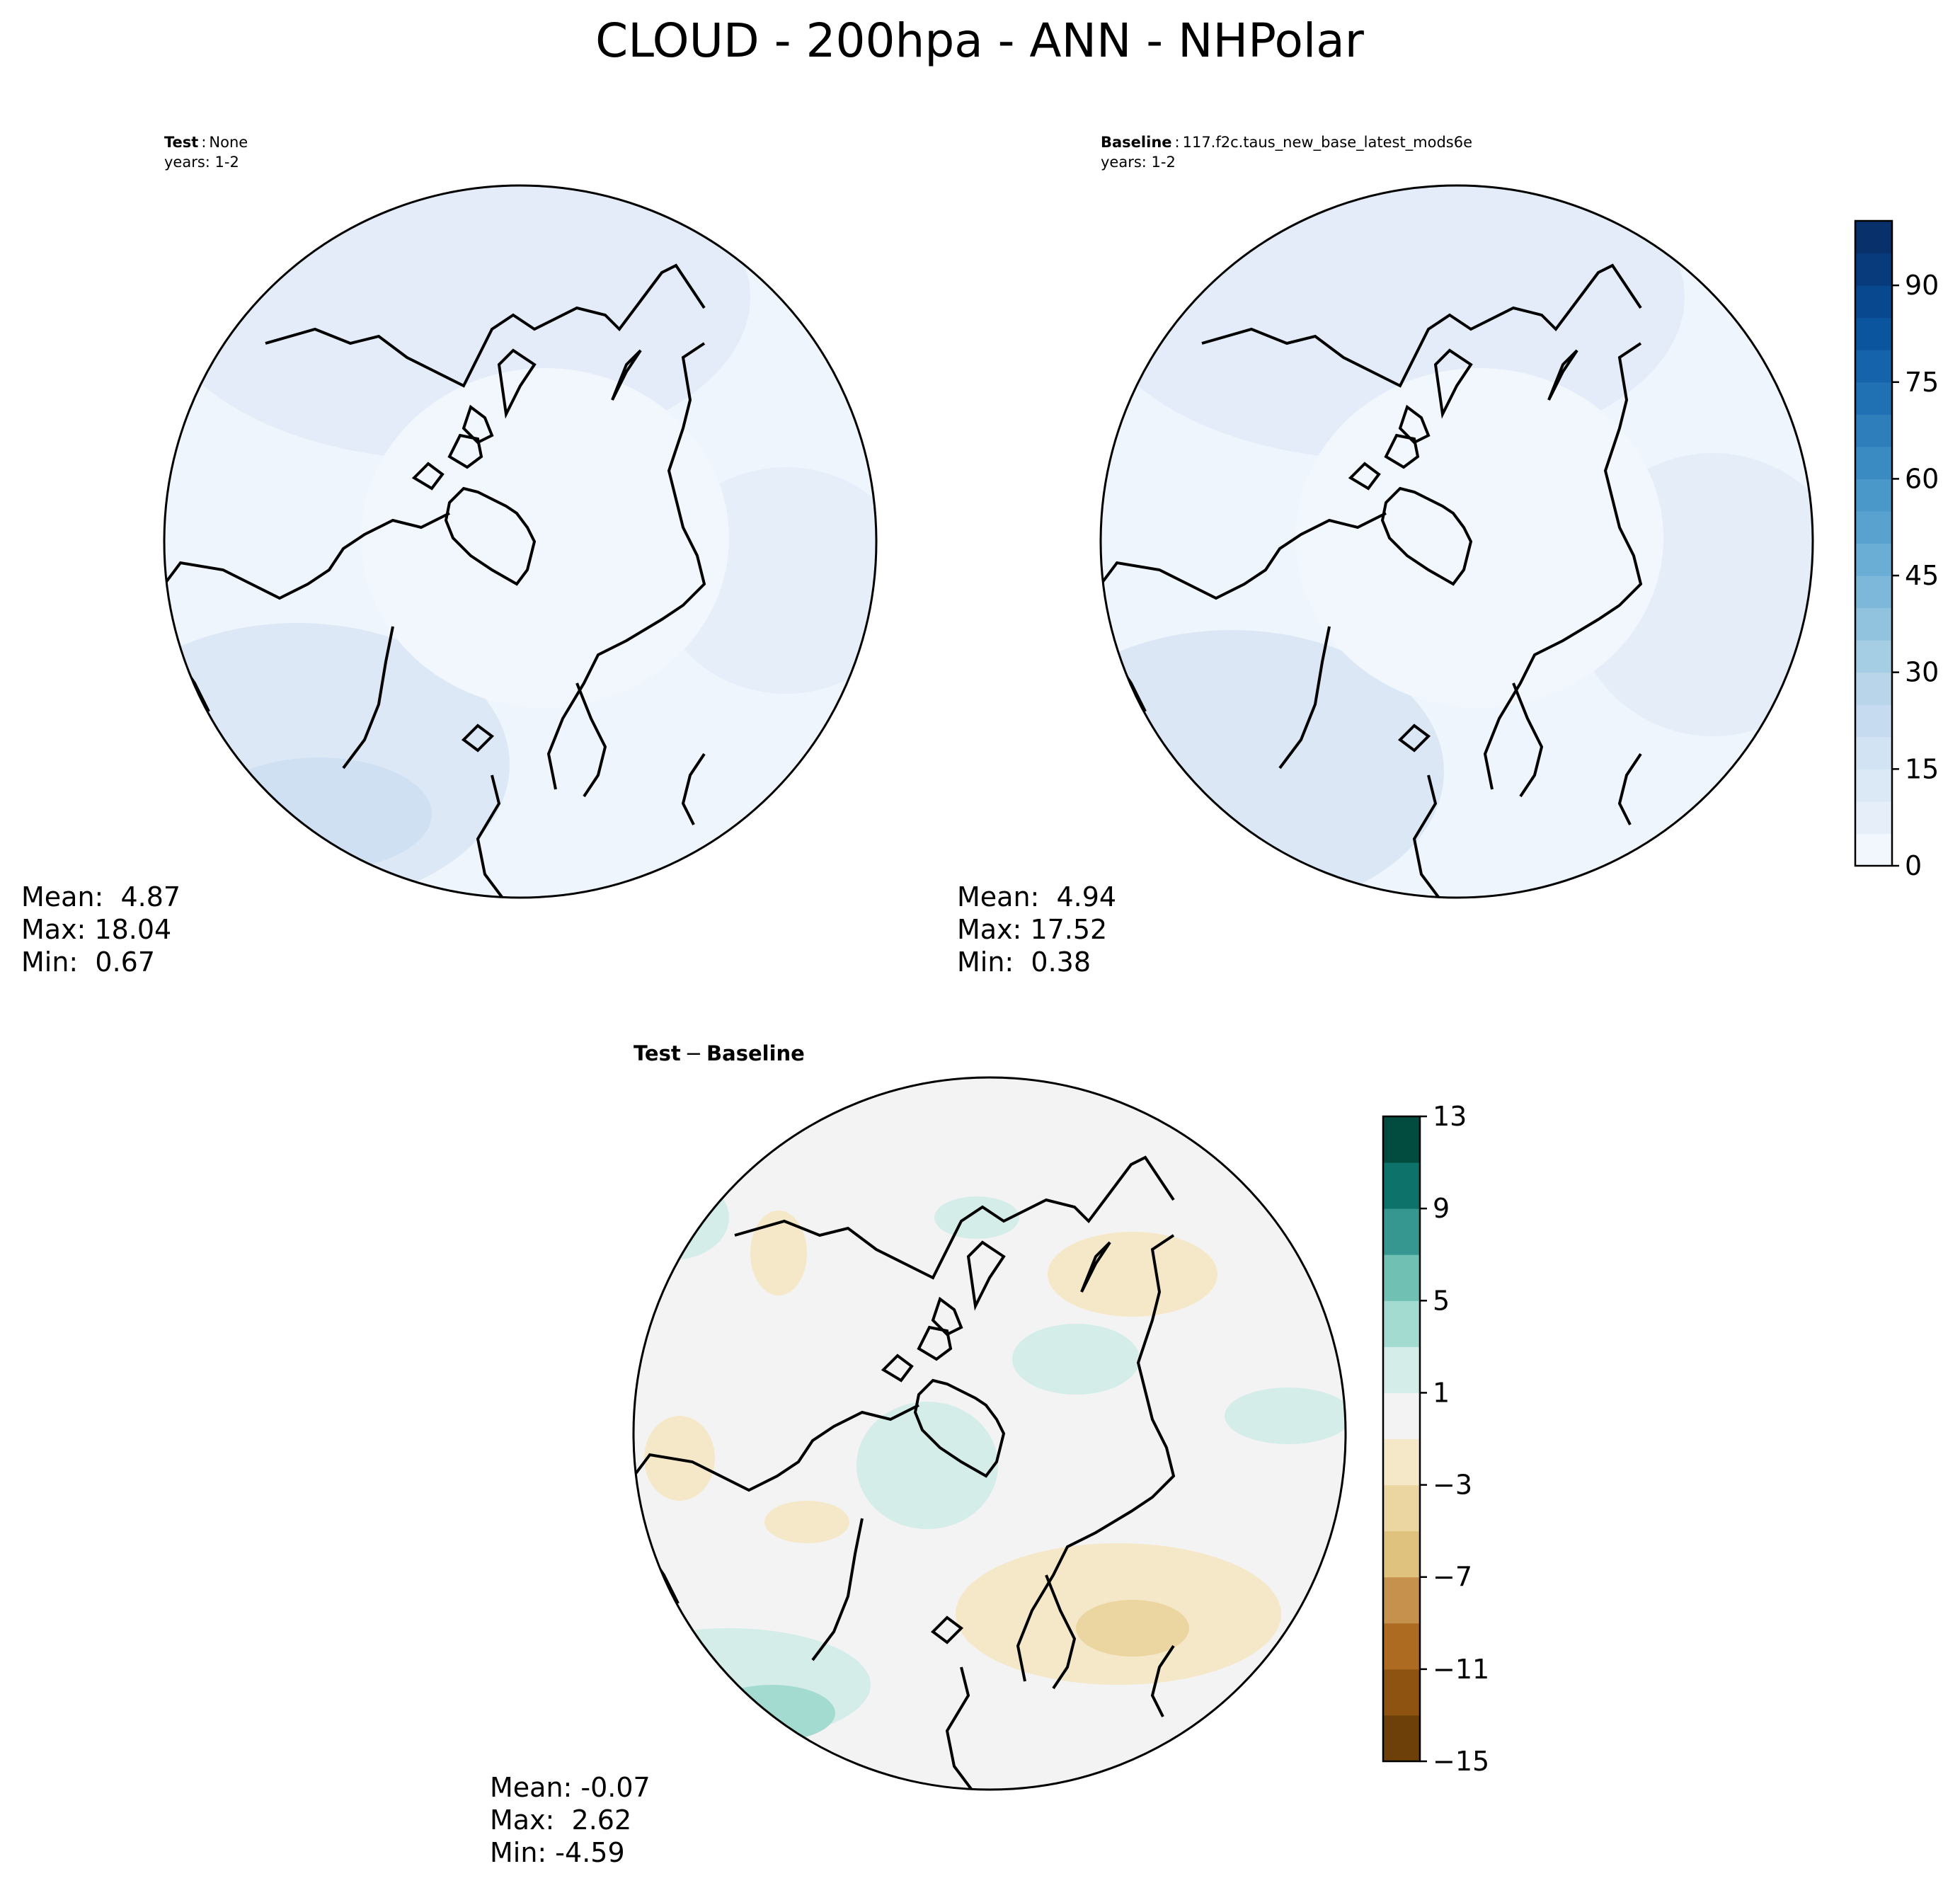  Describe the element at coordinates (1450, 1117) in the screenshot. I see `diff-colorbar-tick-label: 13` at that location.